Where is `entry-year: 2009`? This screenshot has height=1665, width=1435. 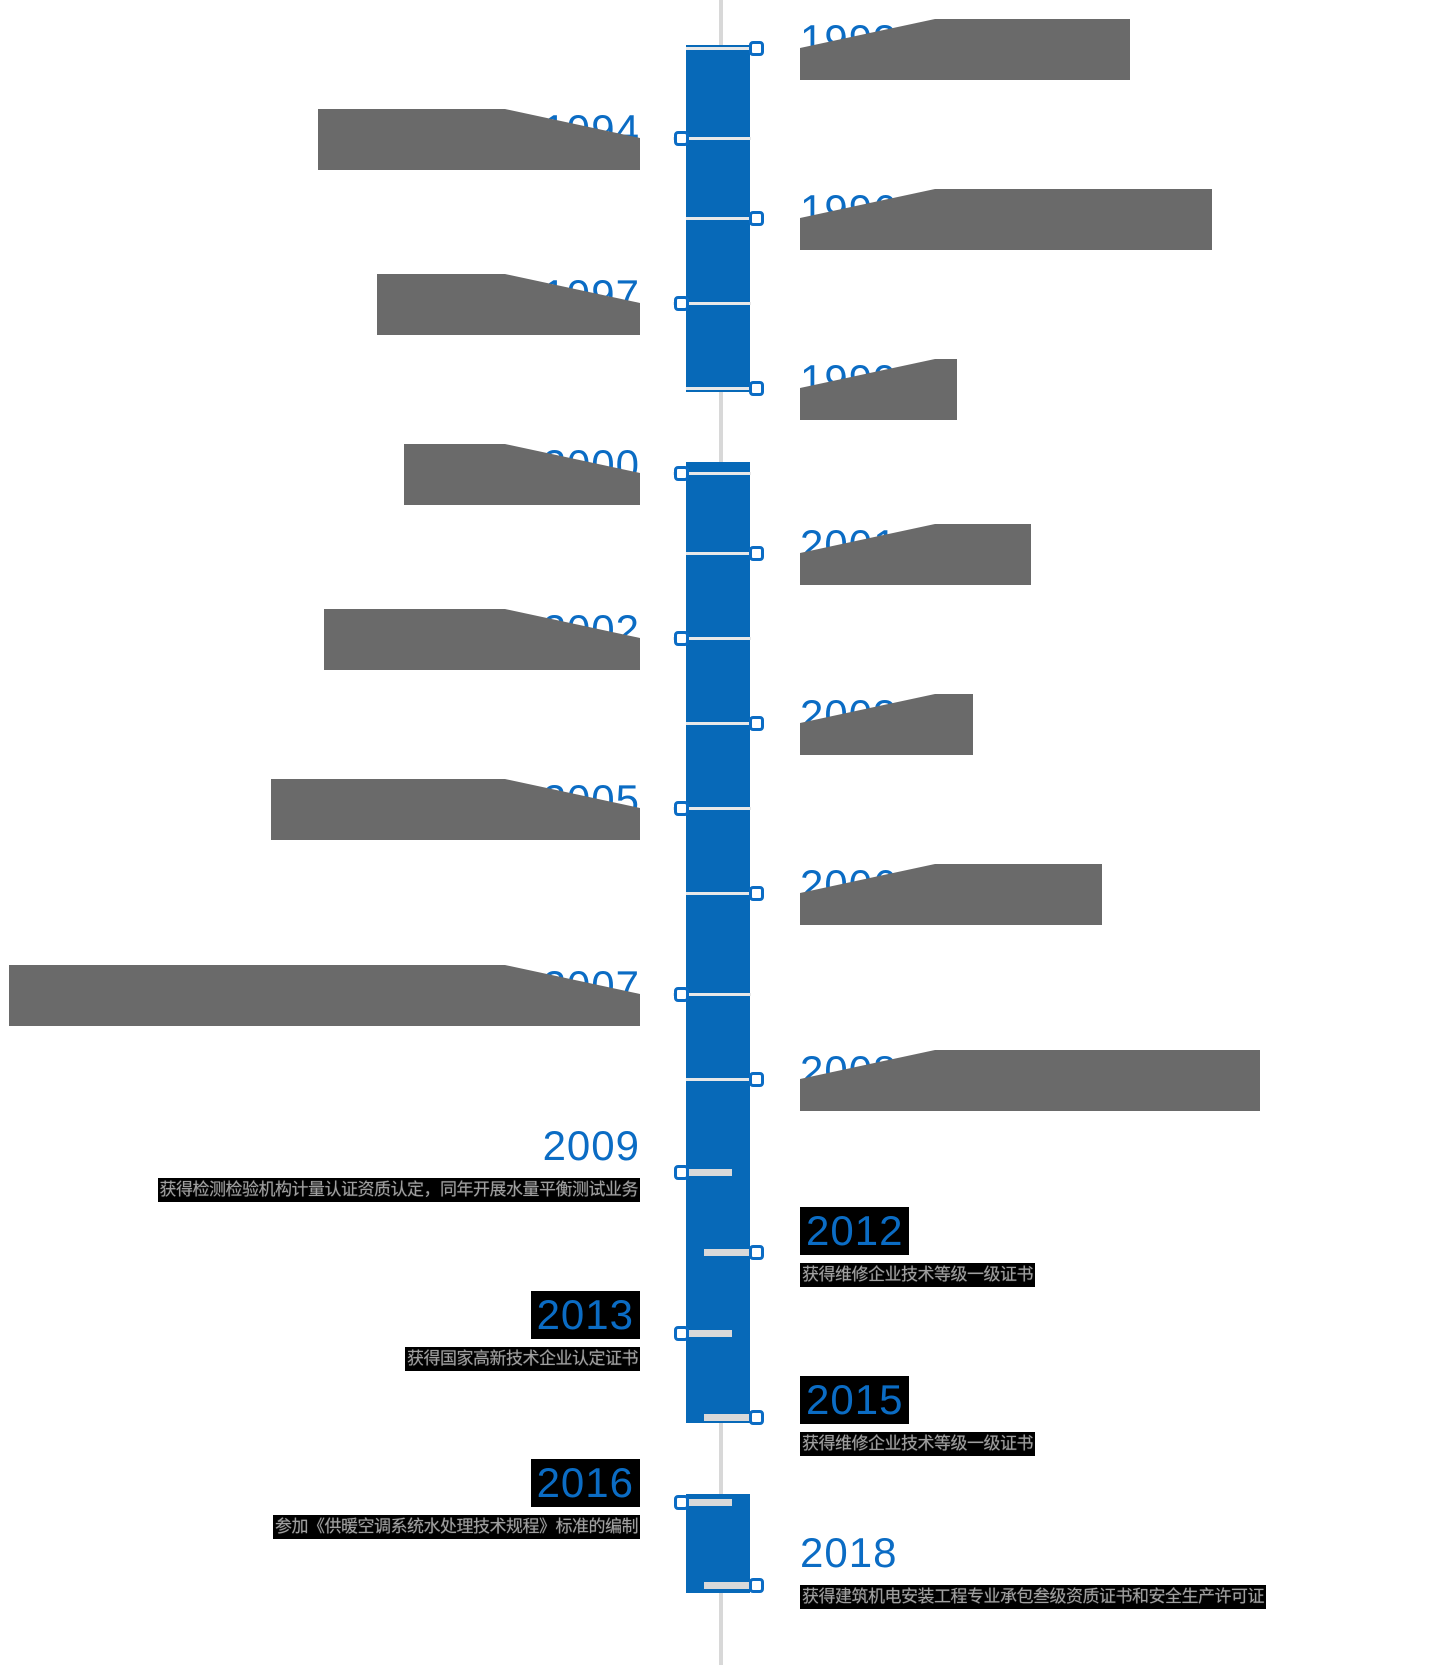
entry-year: 2009 is located at coordinates (591, 1145).